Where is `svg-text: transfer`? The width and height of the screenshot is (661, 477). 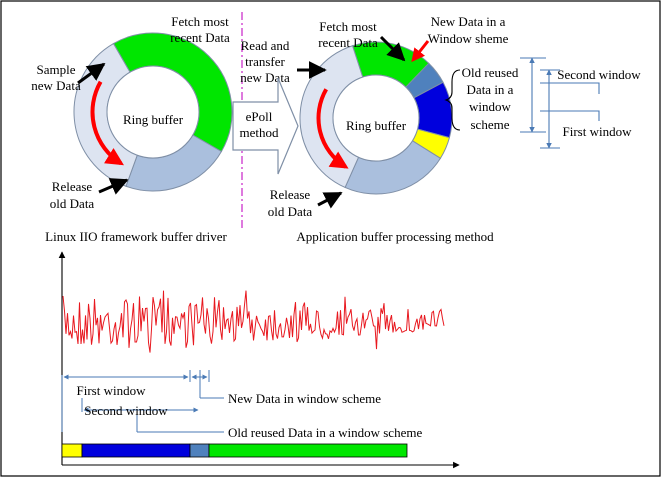
svg-text: transfer is located at coordinates (265, 61).